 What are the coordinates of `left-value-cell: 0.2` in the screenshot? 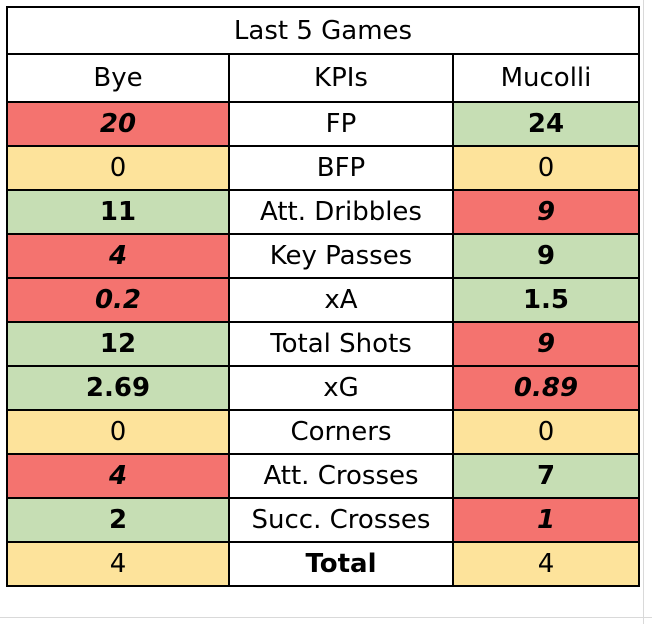 It's located at (118, 300).